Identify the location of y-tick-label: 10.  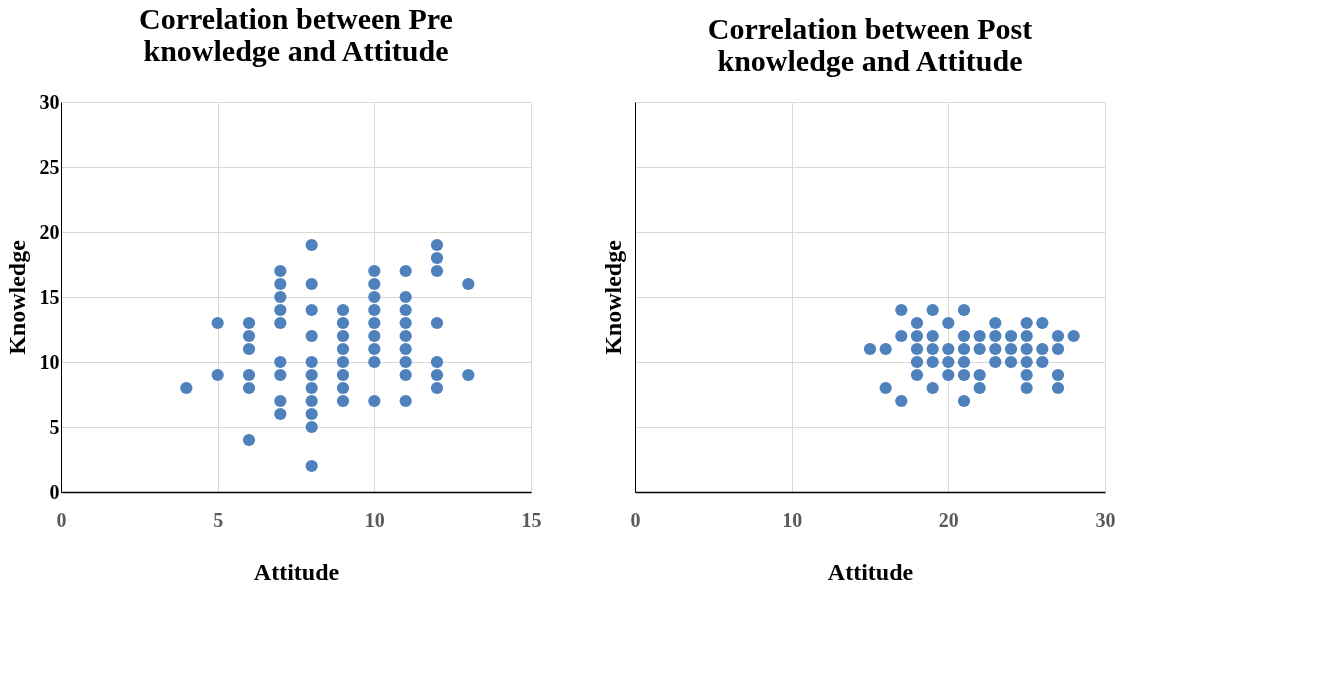
(49, 361).